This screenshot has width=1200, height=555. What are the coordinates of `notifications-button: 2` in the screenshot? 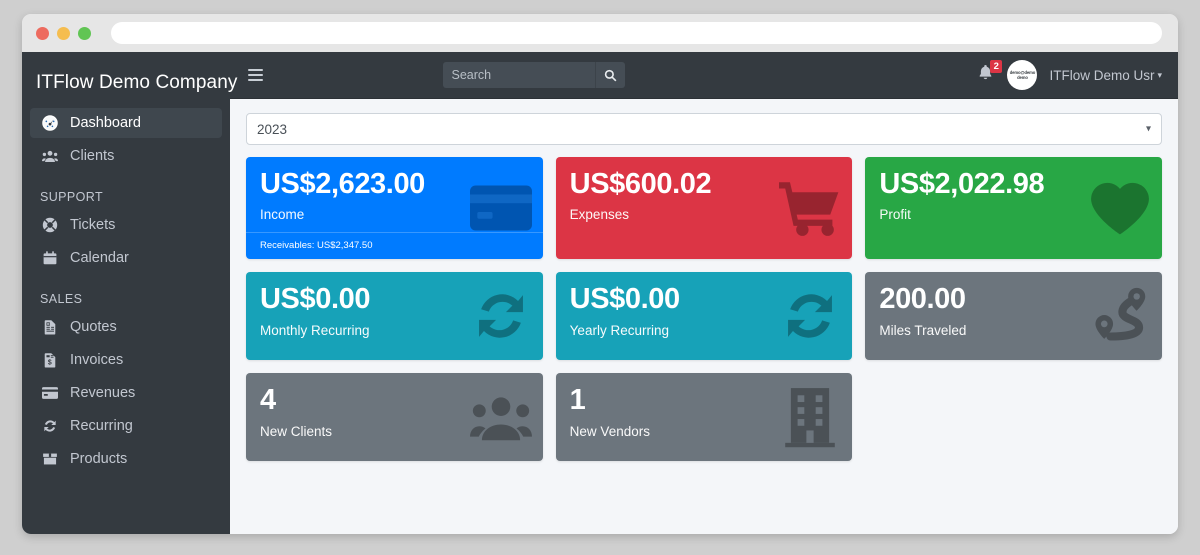 It's located at (989, 73).